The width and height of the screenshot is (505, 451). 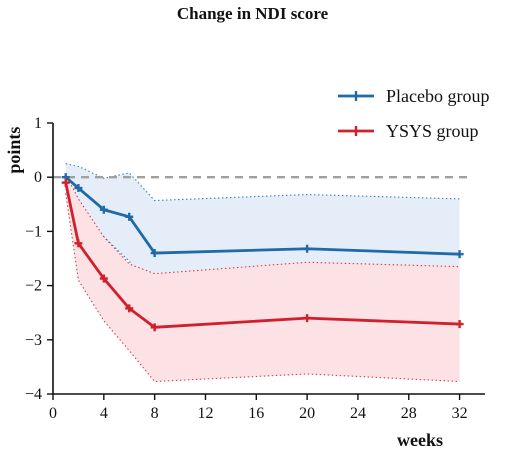 I want to click on x-tick-label: 24, so click(x=358, y=413).